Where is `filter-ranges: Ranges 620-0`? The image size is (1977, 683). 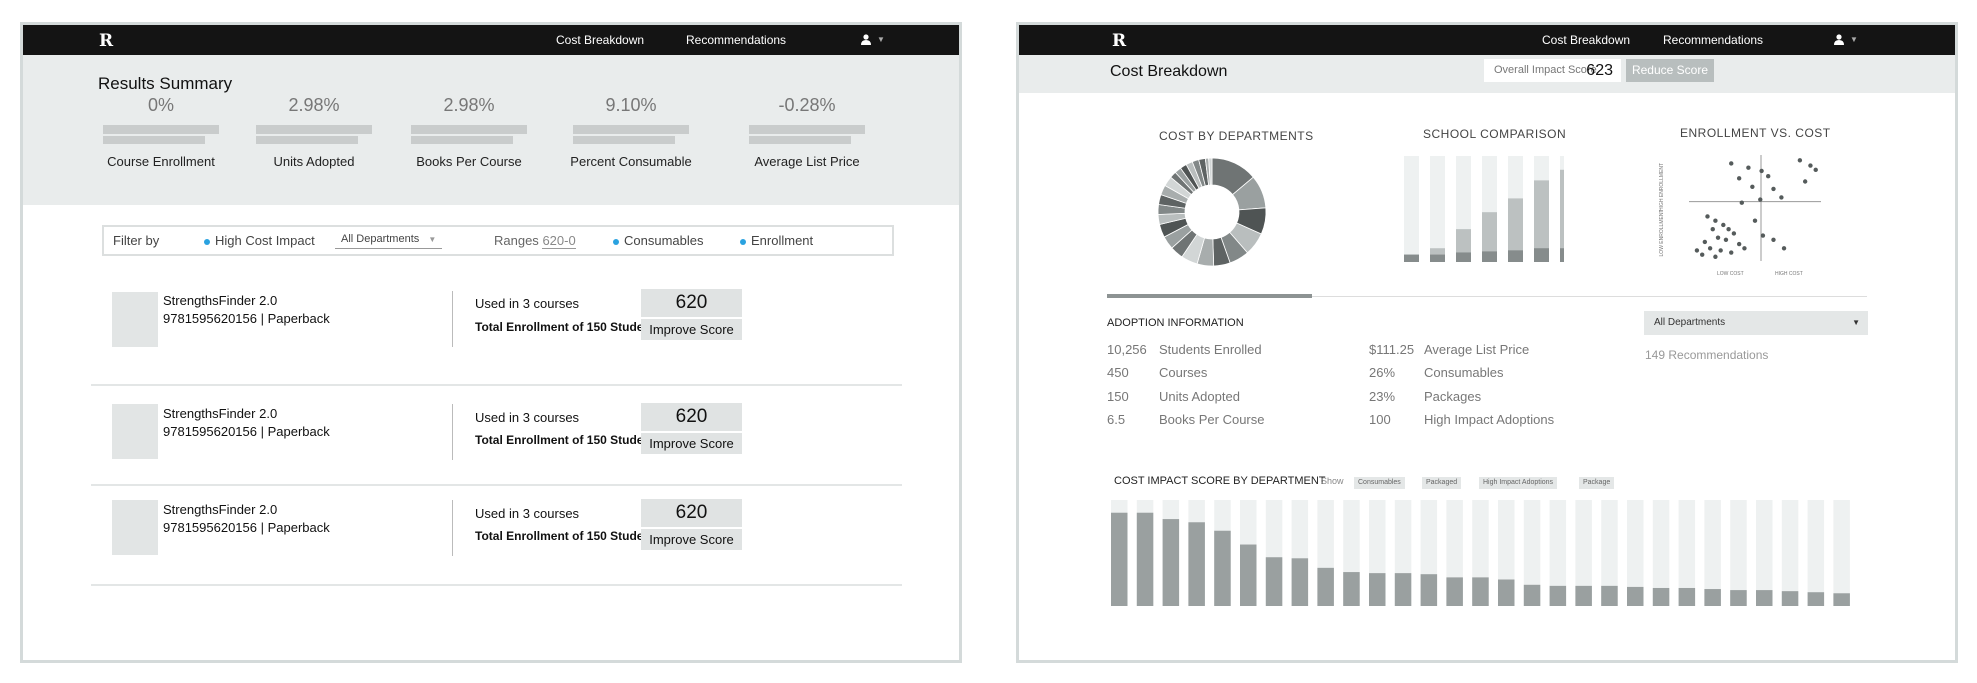
filter-ranges: Ranges 620-0 is located at coordinates (535, 241).